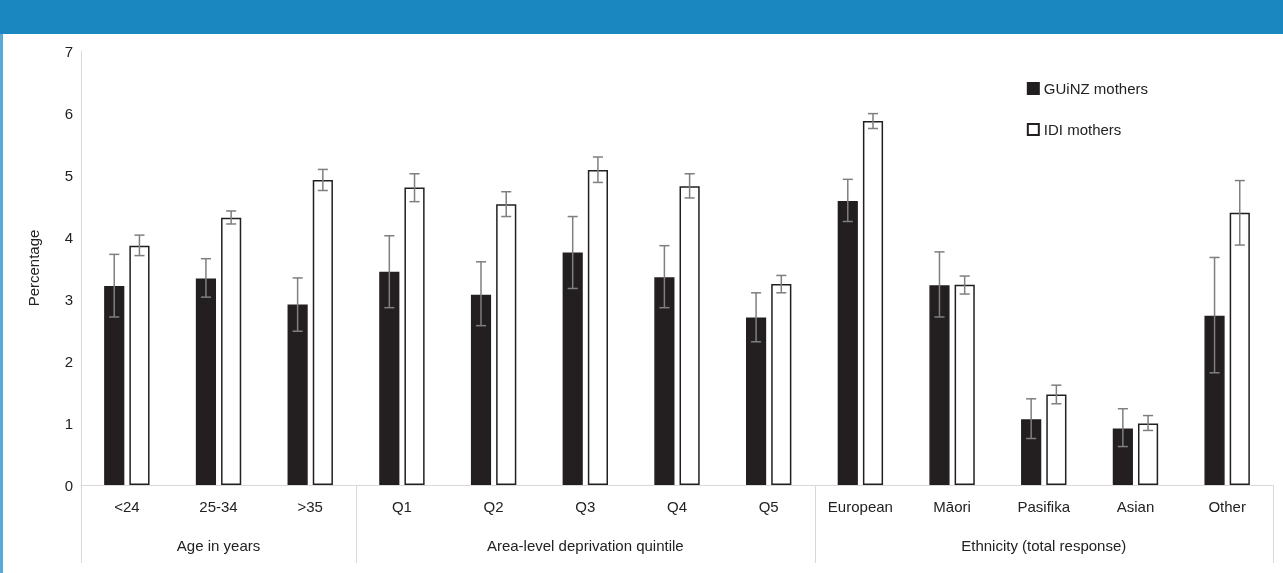 The height and width of the screenshot is (573, 1283). I want to click on text: Age in years, so click(218, 545).